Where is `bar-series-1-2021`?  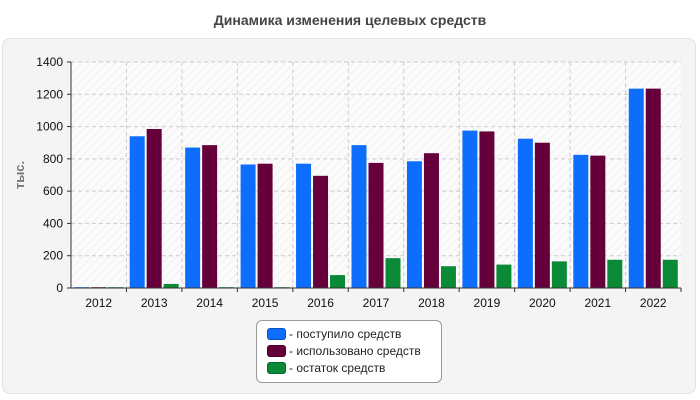
bar-series-1-2021 is located at coordinates (598, 221).